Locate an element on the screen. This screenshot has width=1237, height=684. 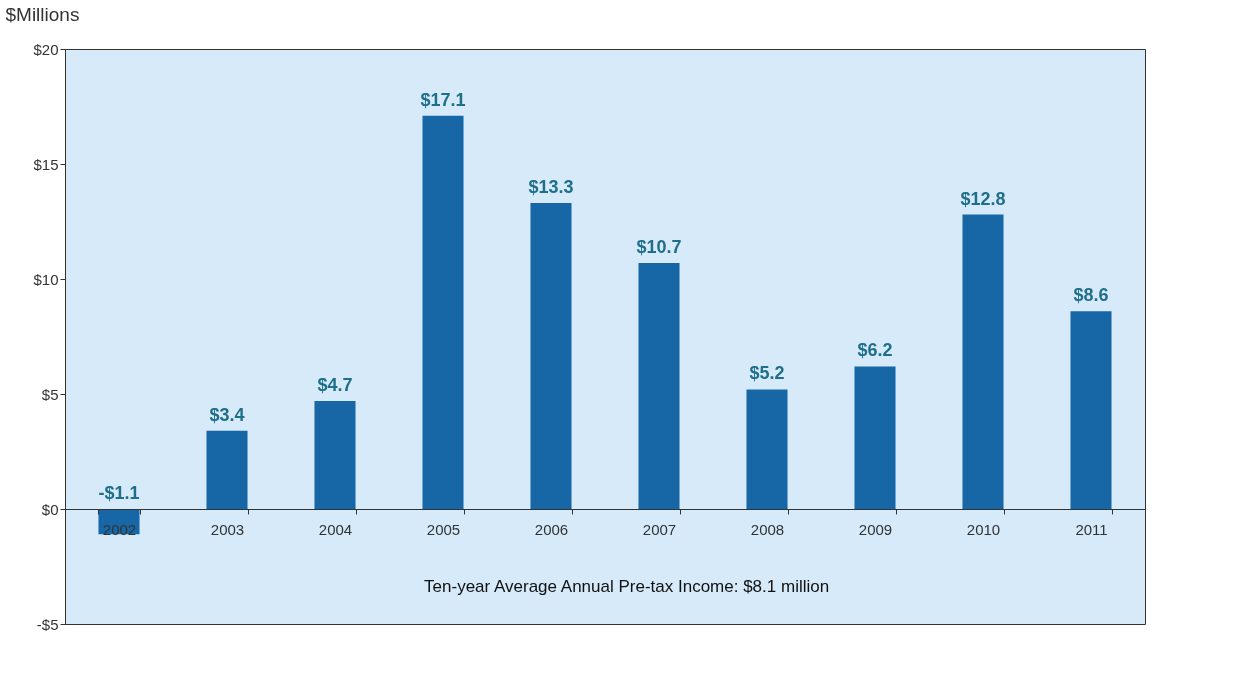
data-label: $10.7 is located at coordinates (659, 246).